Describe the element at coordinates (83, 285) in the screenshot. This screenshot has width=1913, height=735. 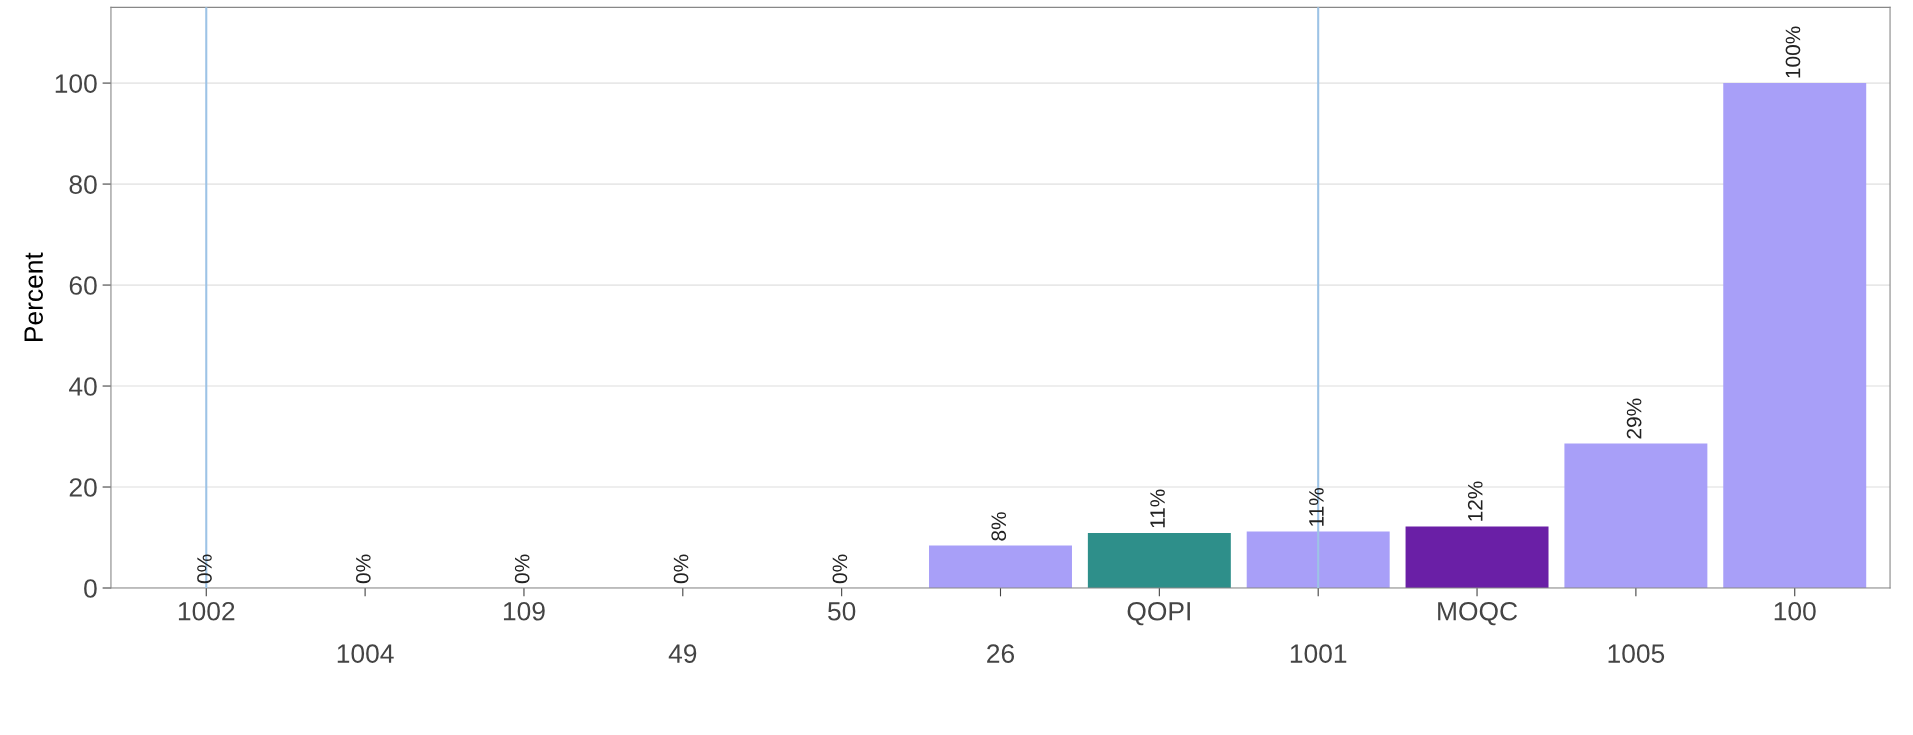
I see `y-tick-label: 60` at that location.